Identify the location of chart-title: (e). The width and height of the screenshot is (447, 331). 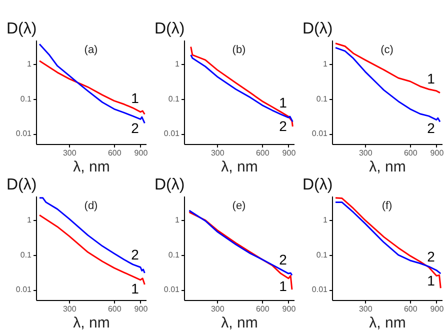
(239, 206).